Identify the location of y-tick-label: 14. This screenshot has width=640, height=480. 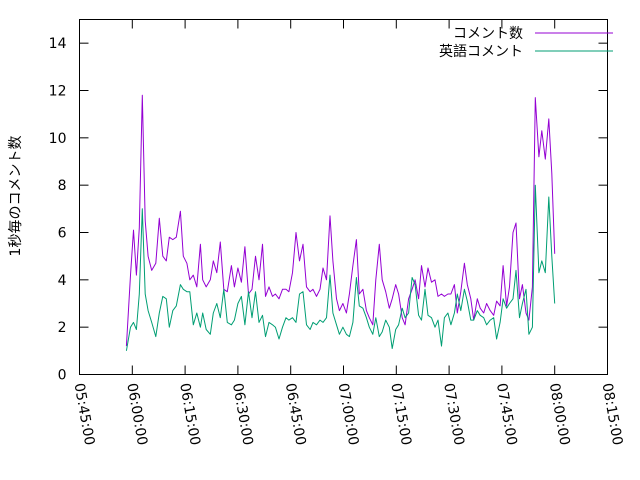
(58, 44).